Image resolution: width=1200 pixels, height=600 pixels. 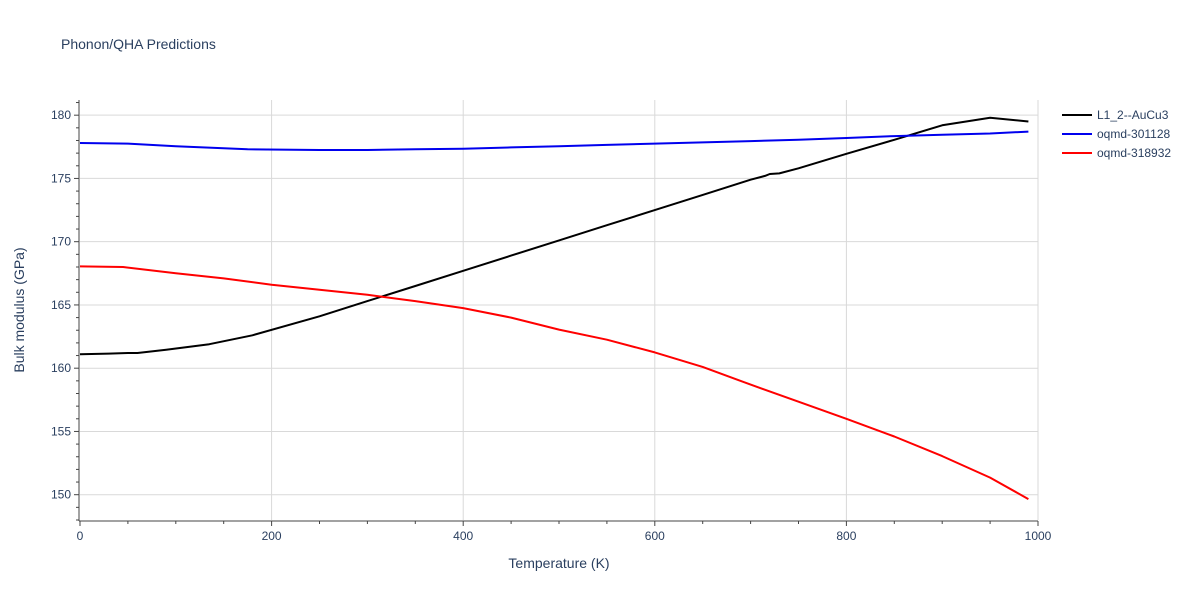 I want to click on legend-item: L1_2--AuCu3, so click(x=1115, y=115).